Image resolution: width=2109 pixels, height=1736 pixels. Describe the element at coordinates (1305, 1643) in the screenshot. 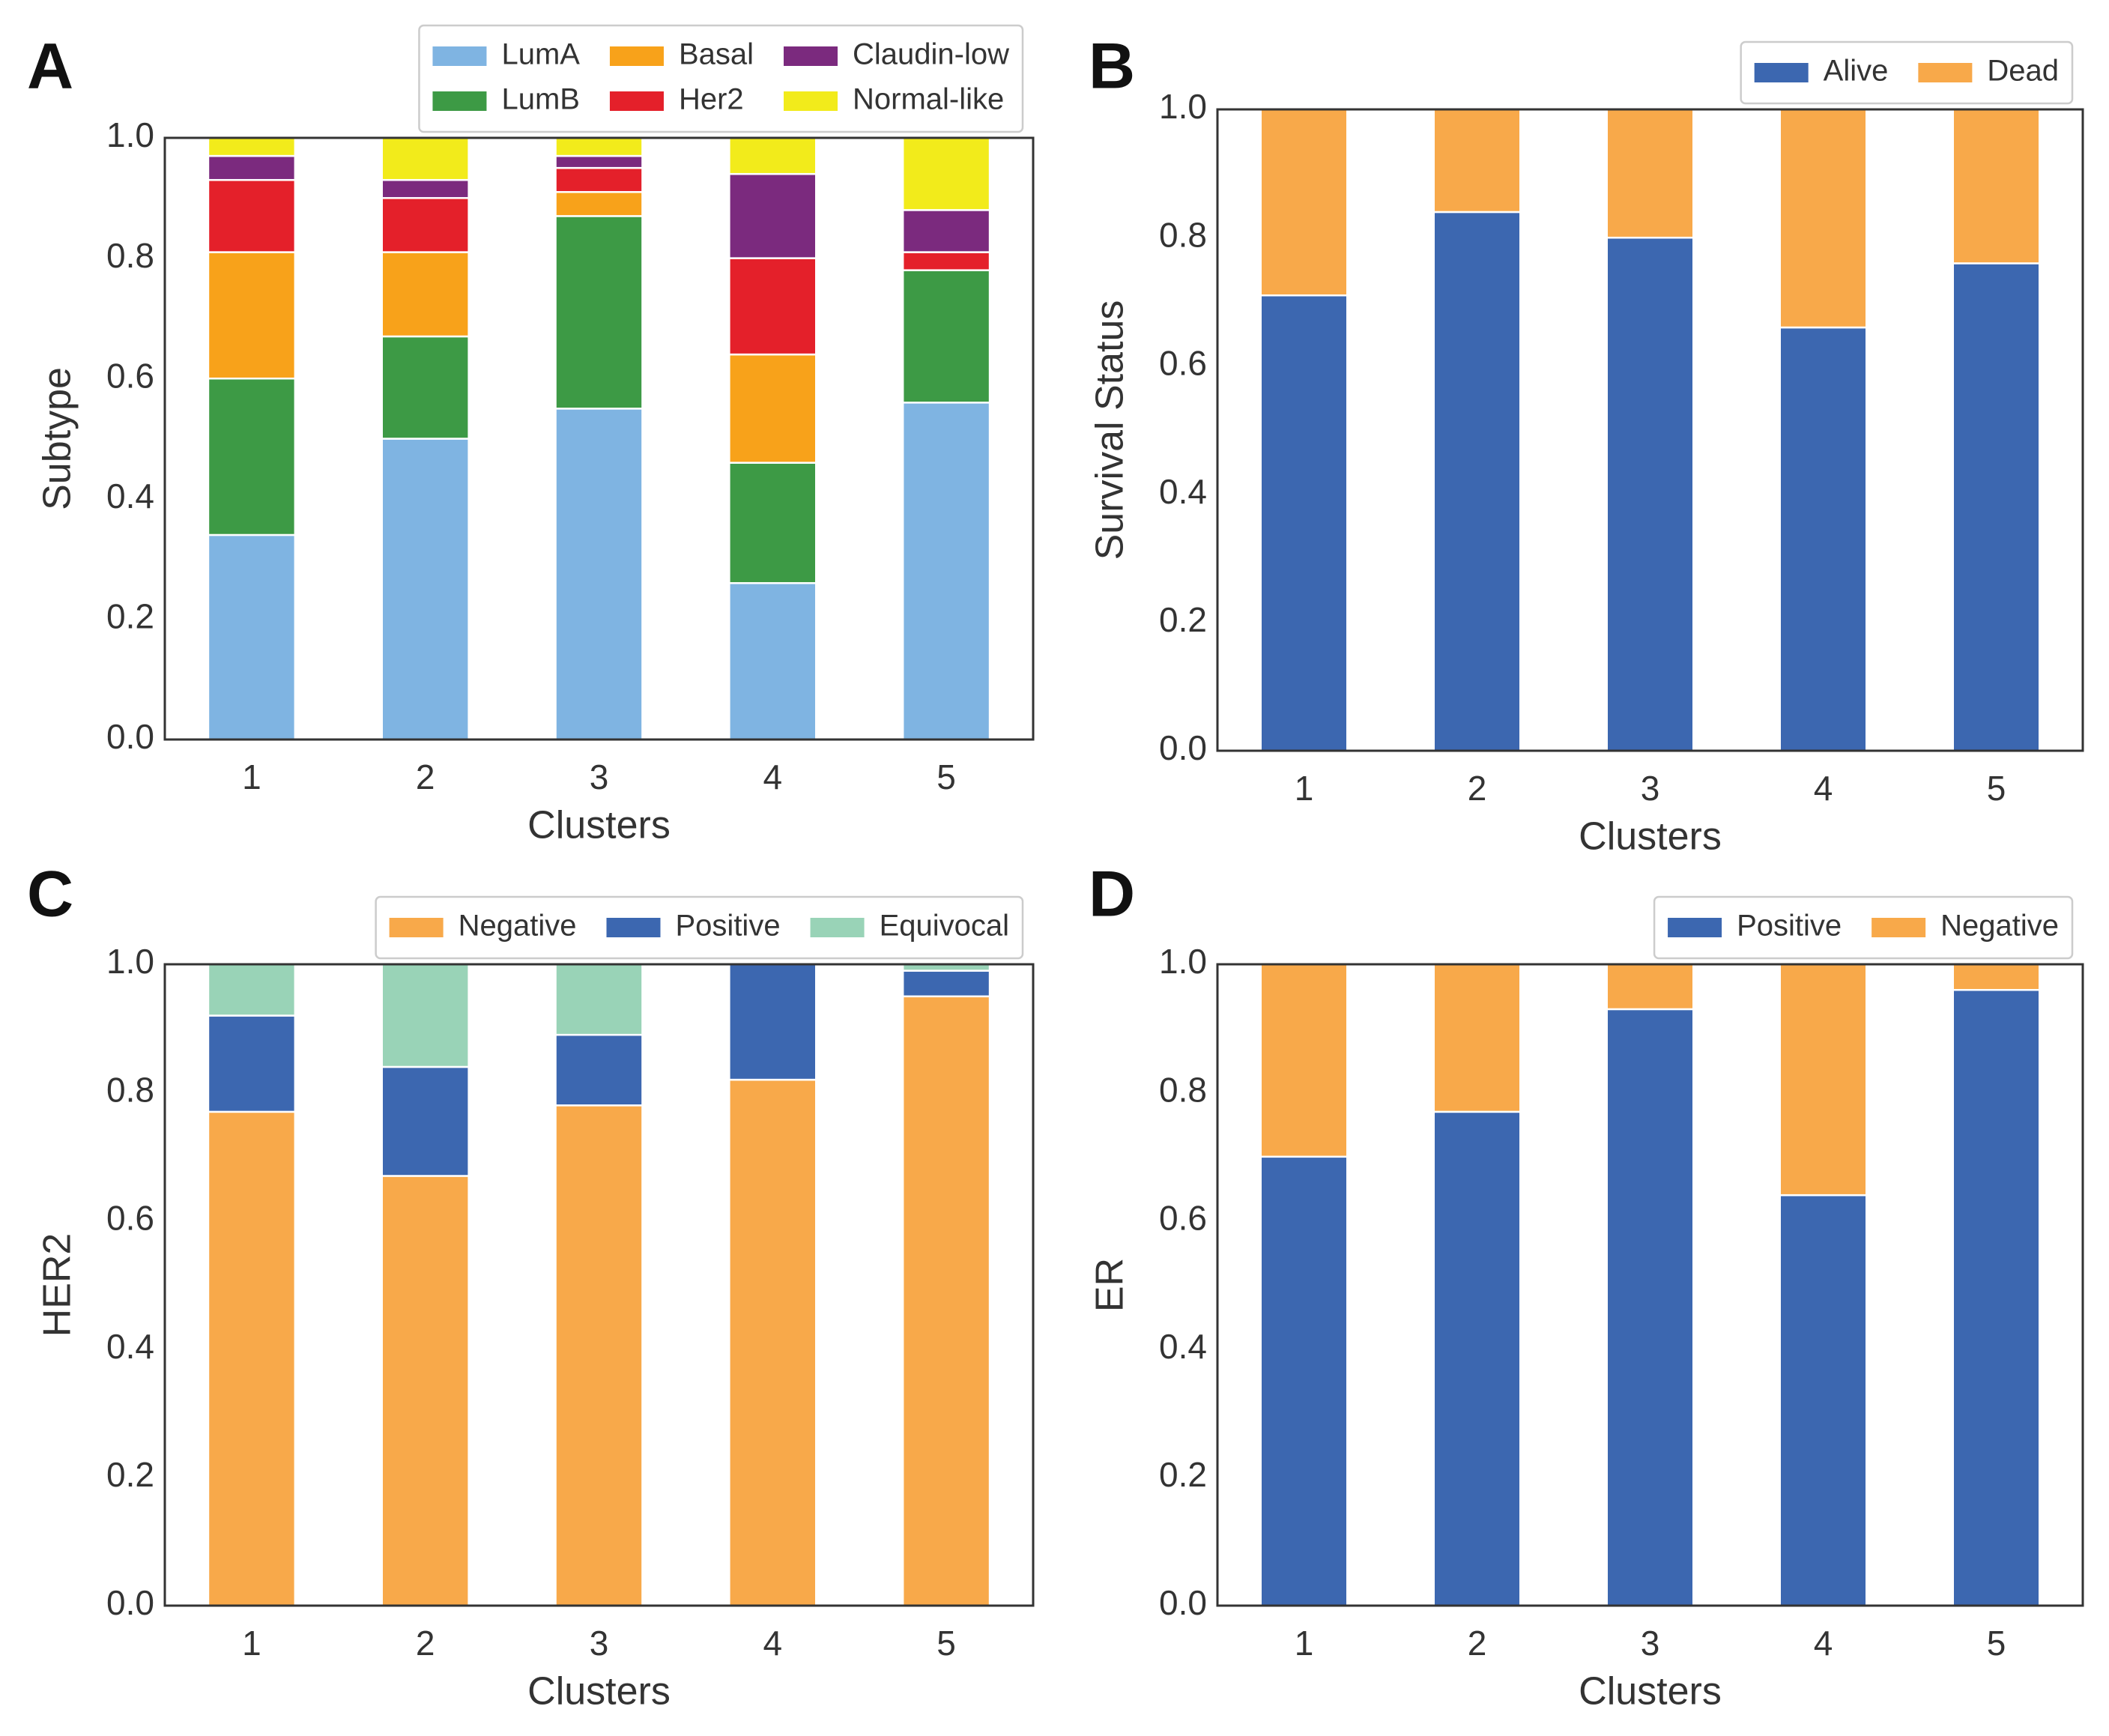

I see `x-tick-label: 1` at that location.